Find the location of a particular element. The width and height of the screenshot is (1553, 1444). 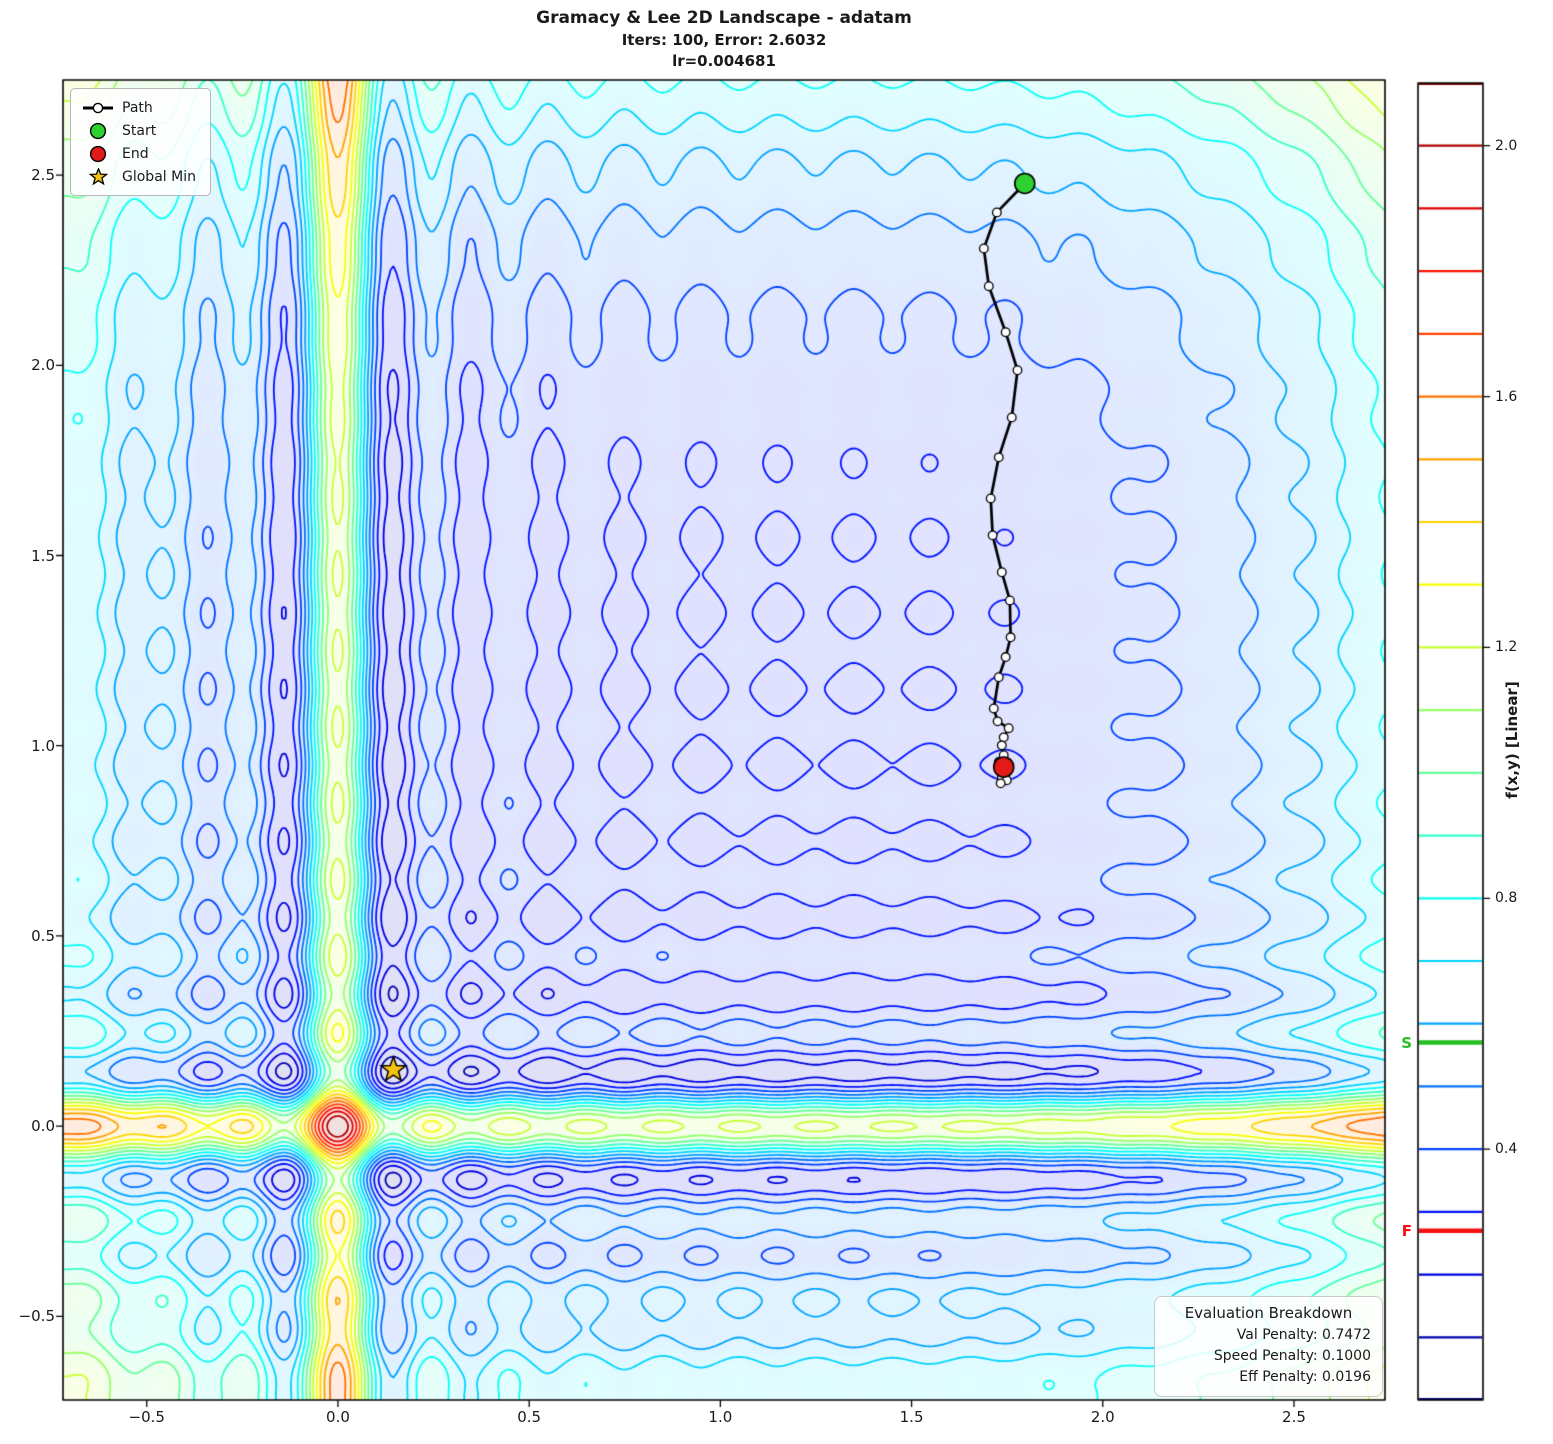

legend-item-path: Path is located at coordinates (138, 107).